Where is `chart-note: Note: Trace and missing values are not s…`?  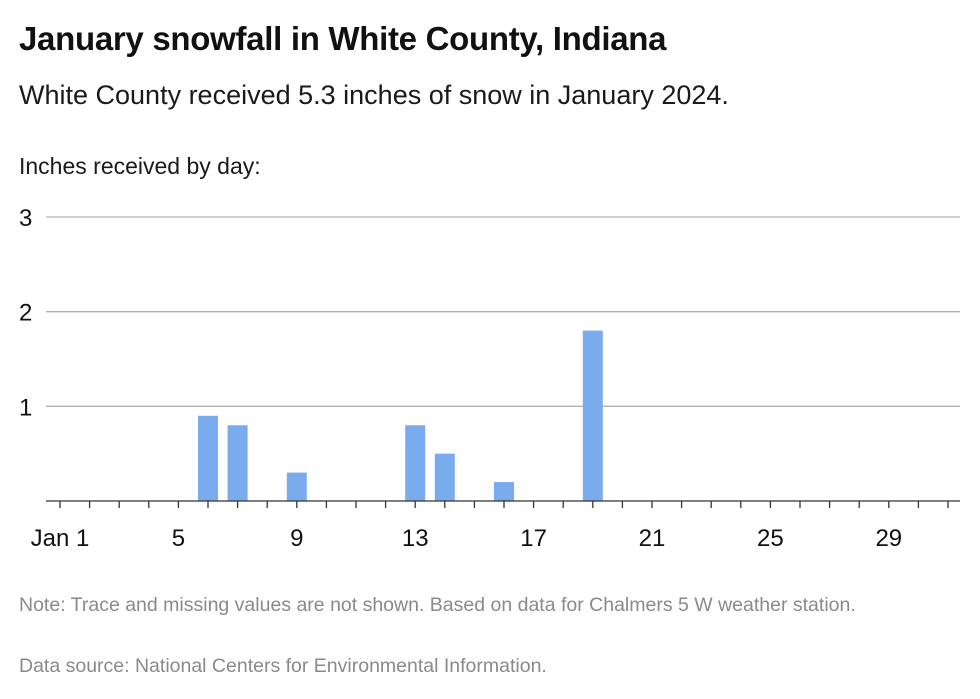 chart-note: Note: Trace and missing values are not s… is located at coordinates (437, 605).